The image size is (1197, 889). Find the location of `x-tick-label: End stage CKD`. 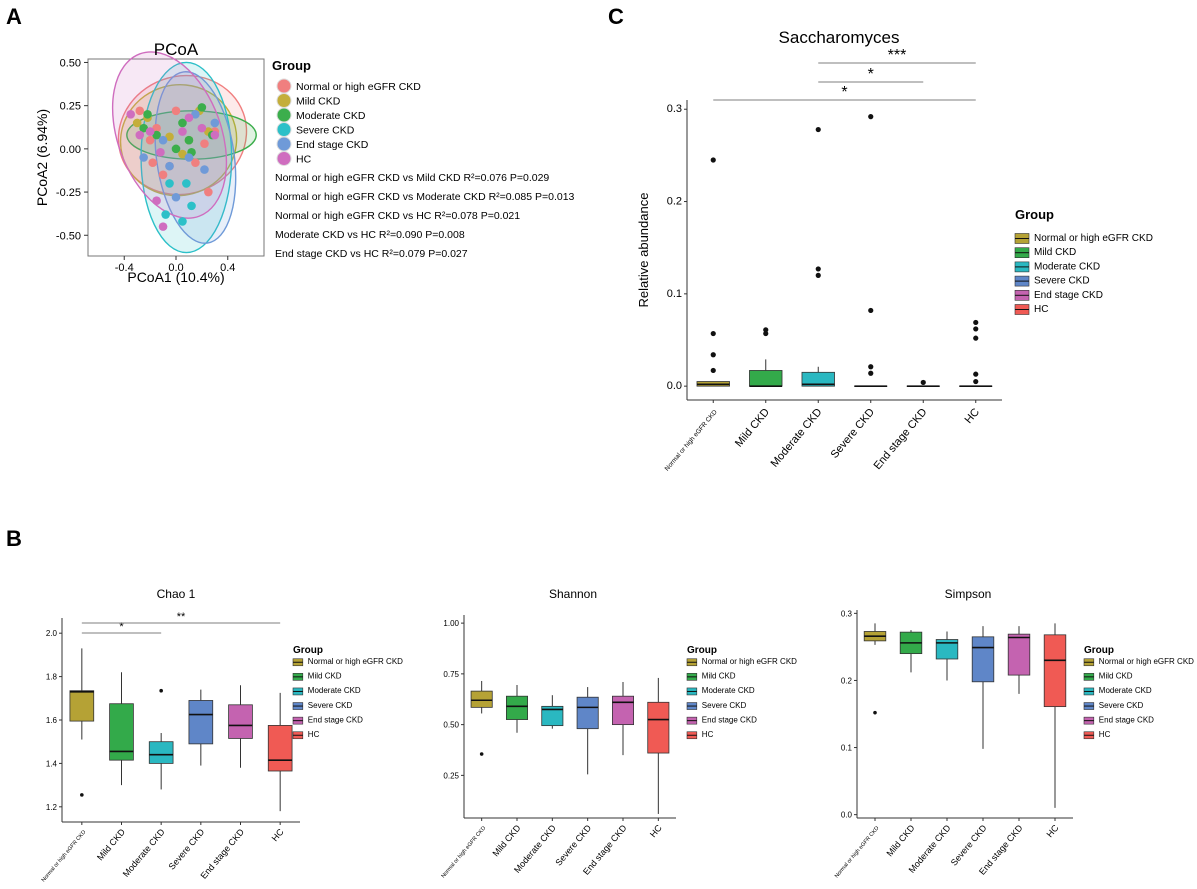

x-tick-label: End stage CKD is located at coordinates (222, 853).